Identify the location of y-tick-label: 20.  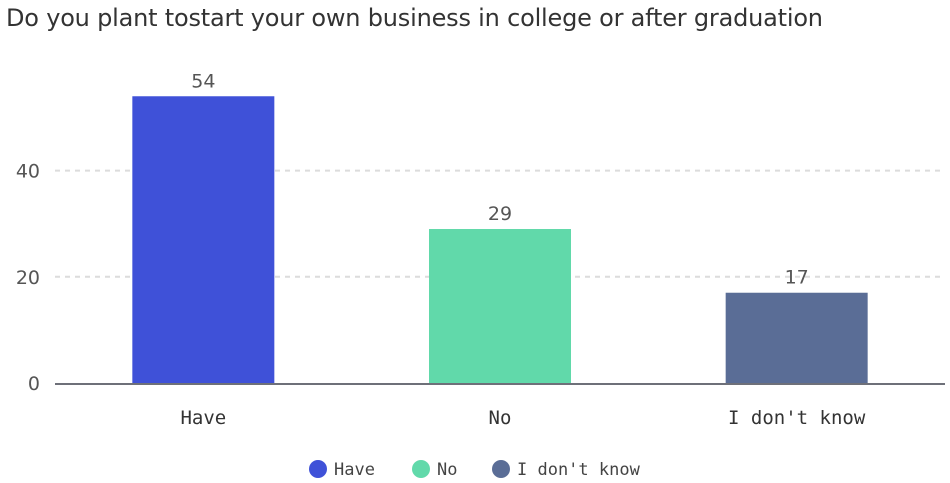
(28, 278).